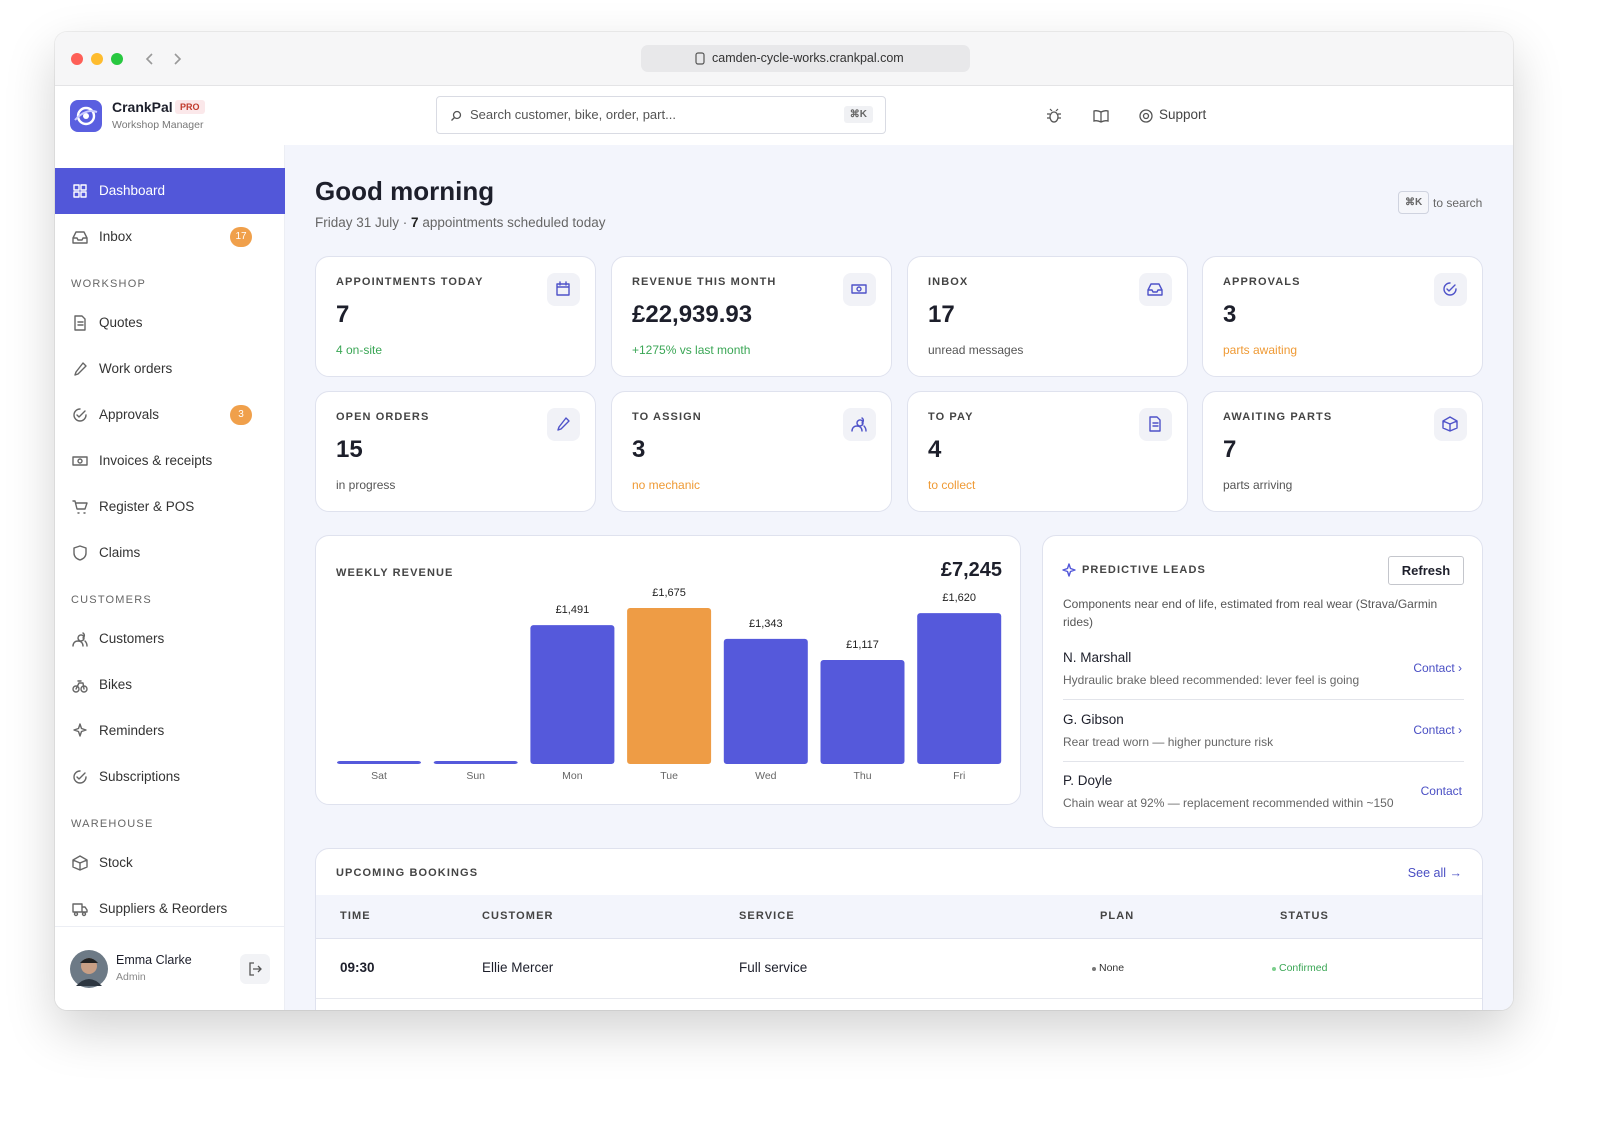 The width and height of the screenshot is (1600, 1131). I want to click on stat-note: unread messages, so click(976, 350).